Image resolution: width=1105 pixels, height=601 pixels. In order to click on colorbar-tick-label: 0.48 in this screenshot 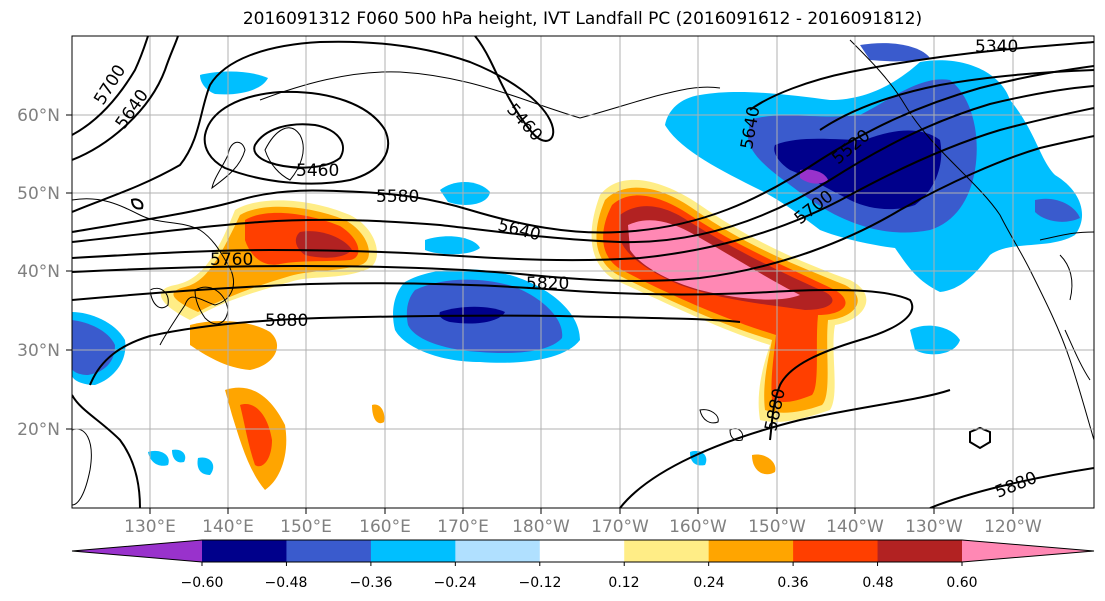, I will do `click(877, 583)`.